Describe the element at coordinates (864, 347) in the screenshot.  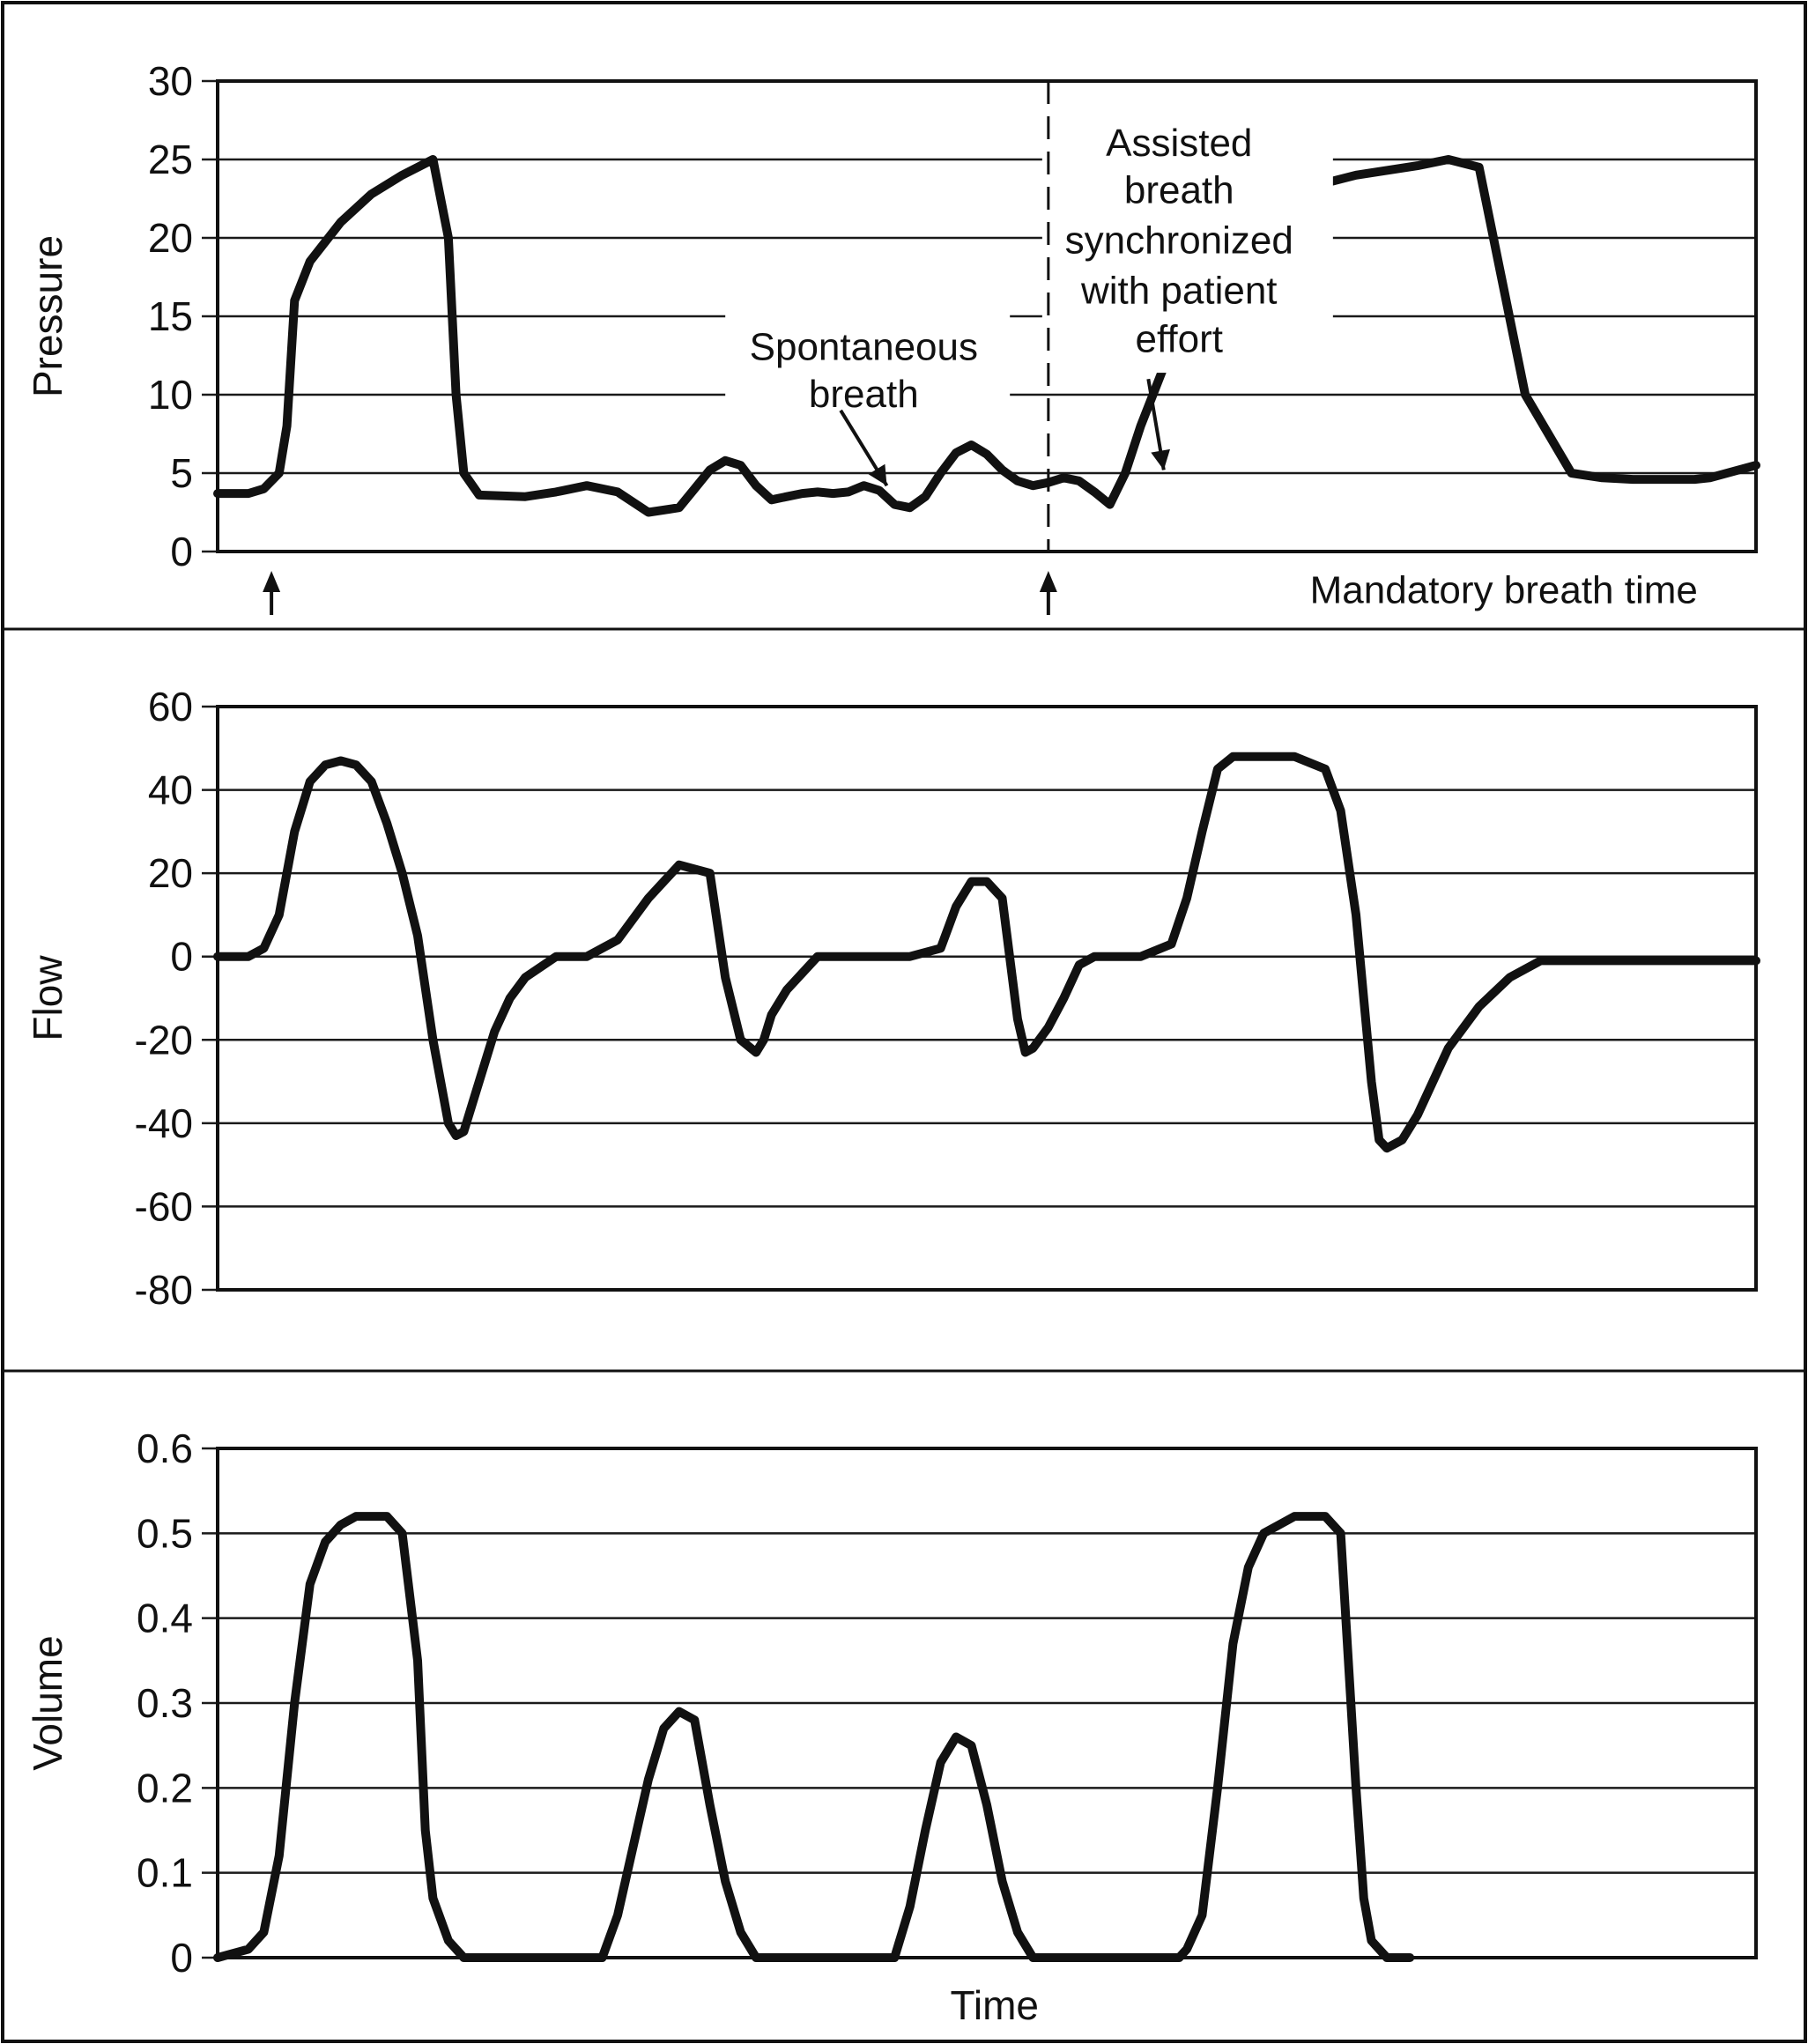
I see `annotation-label: Spontaneous` at that location.